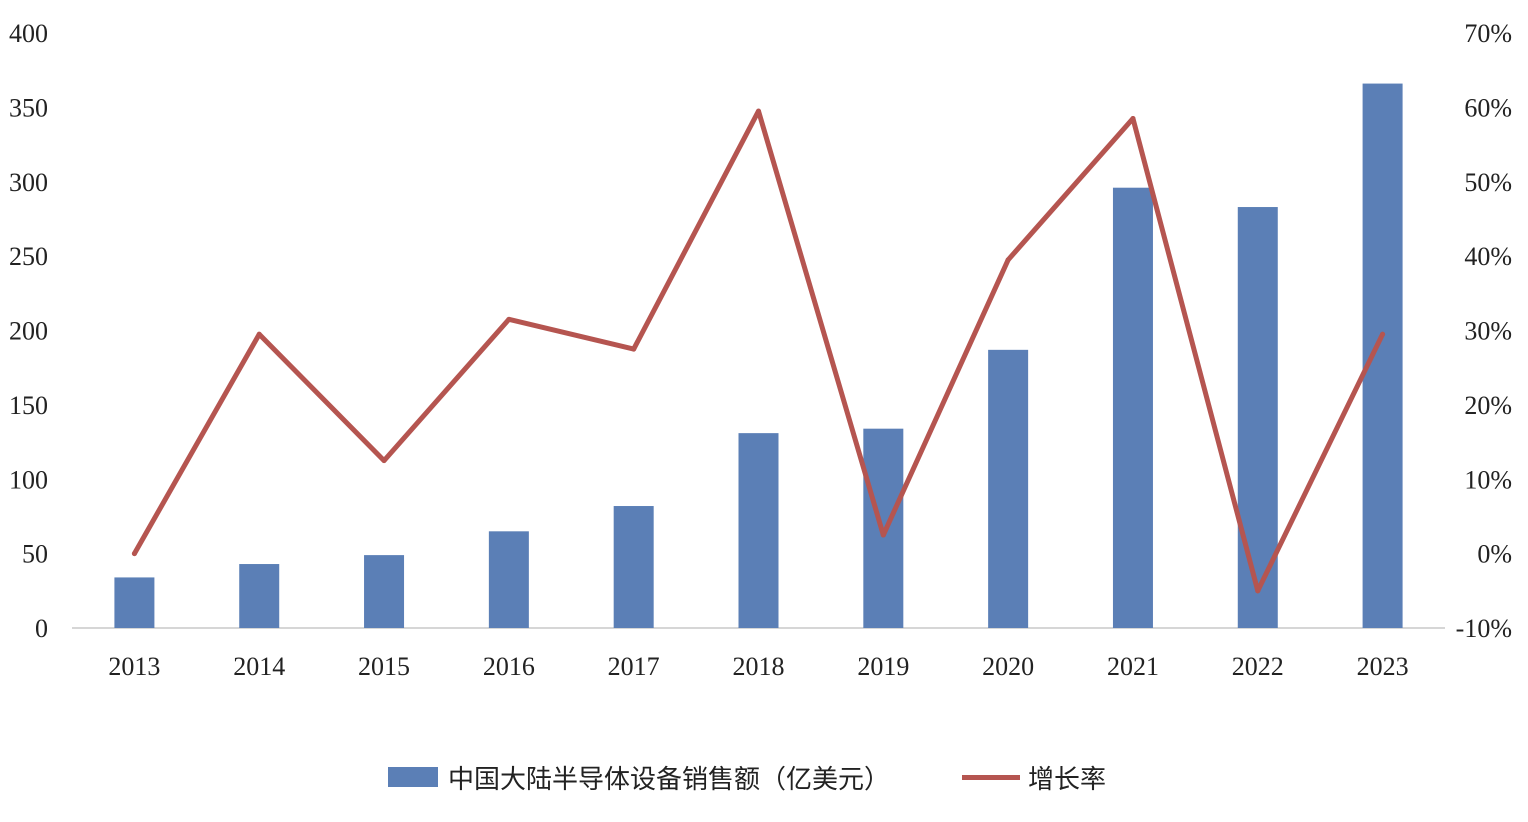 This screenshot has height=822, width=1528. What do you see at coordinates (1383, 666) in the screenshot?
I see `x-tick-label: 2023` at bounding box center [1383, 666].